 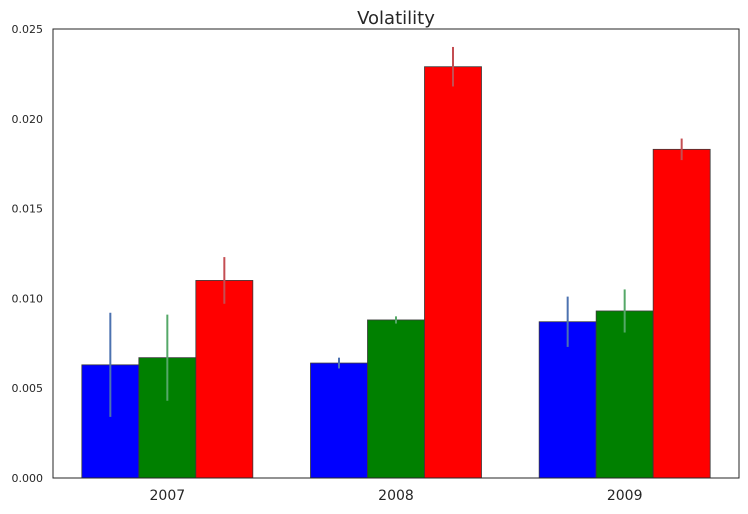 I want to click on y-tick-label: 0.005, so click(x=28, y=388).